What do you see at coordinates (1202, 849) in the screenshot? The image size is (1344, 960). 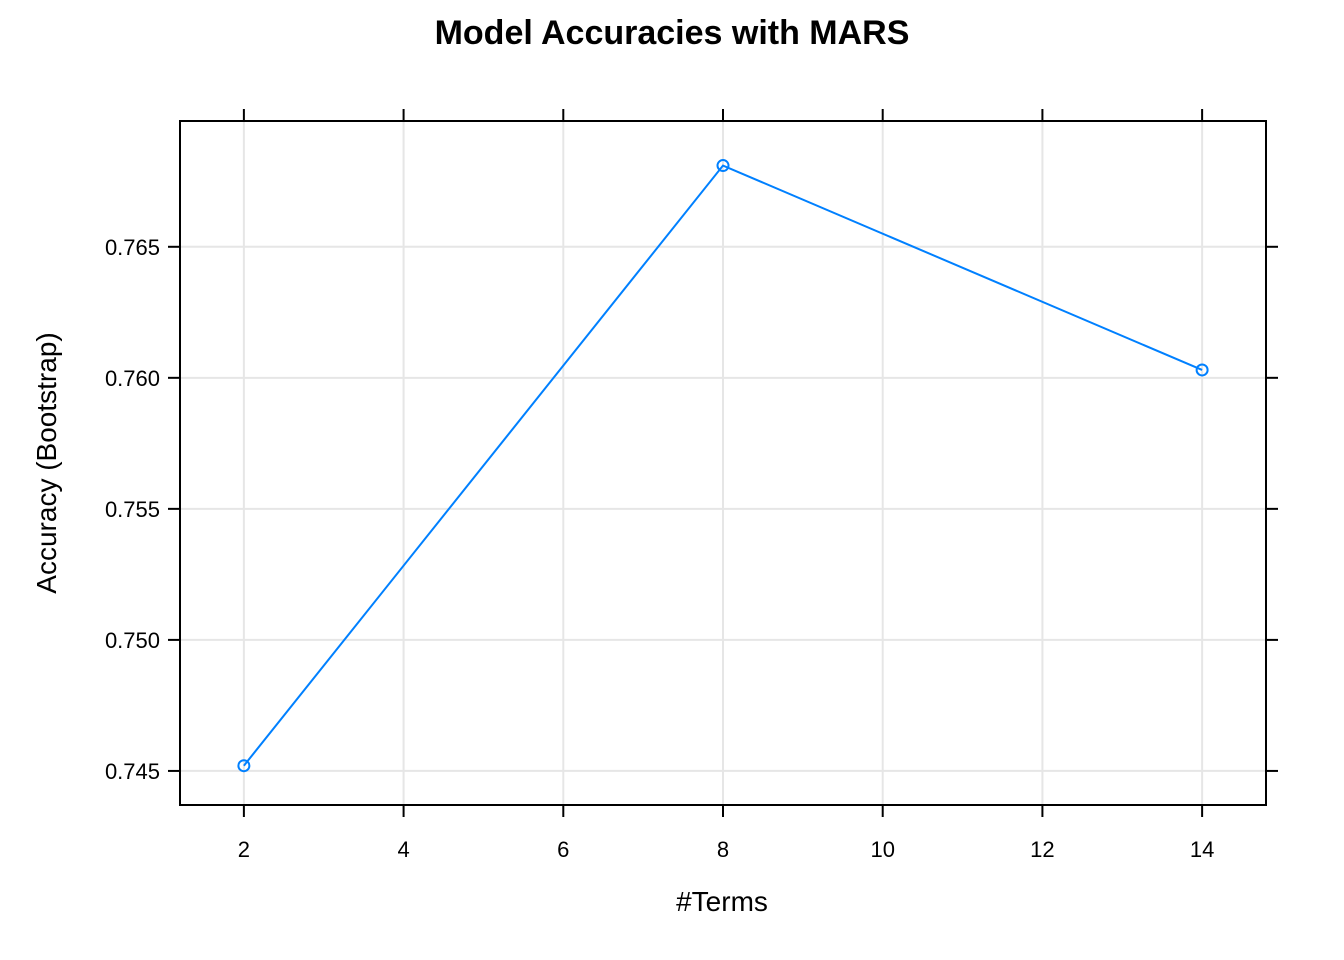 I see `x-tick-label: 14` at bounding box center [1202, 849].